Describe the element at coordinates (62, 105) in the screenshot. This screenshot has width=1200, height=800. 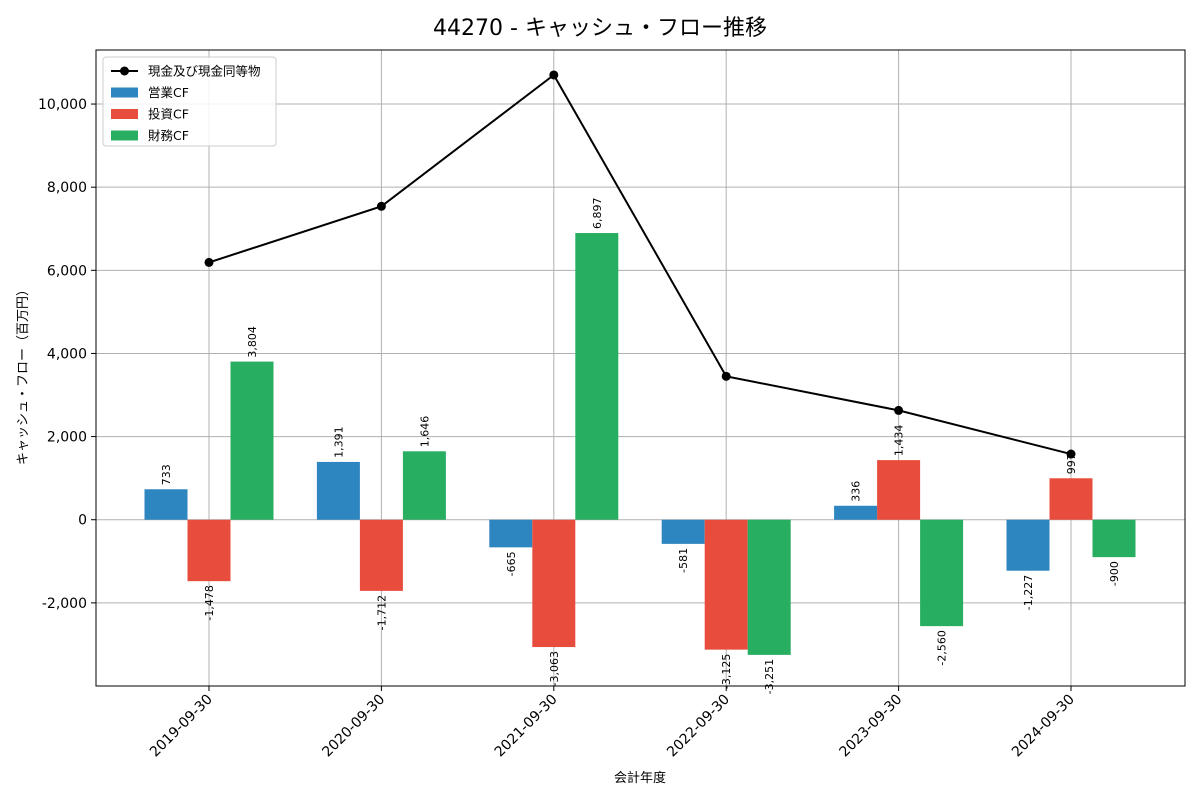
I see `y-tick-label: 10,000` at that location.